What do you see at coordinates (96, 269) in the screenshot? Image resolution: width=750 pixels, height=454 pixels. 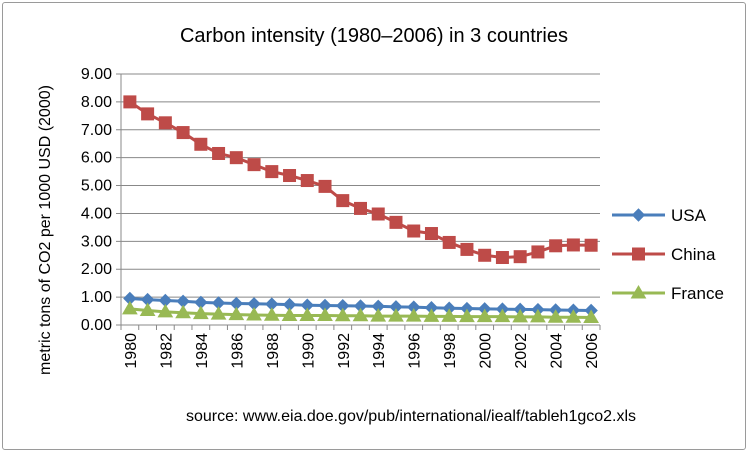 I see `y-tick-label: 2.00` at bounding box center [96, 269].